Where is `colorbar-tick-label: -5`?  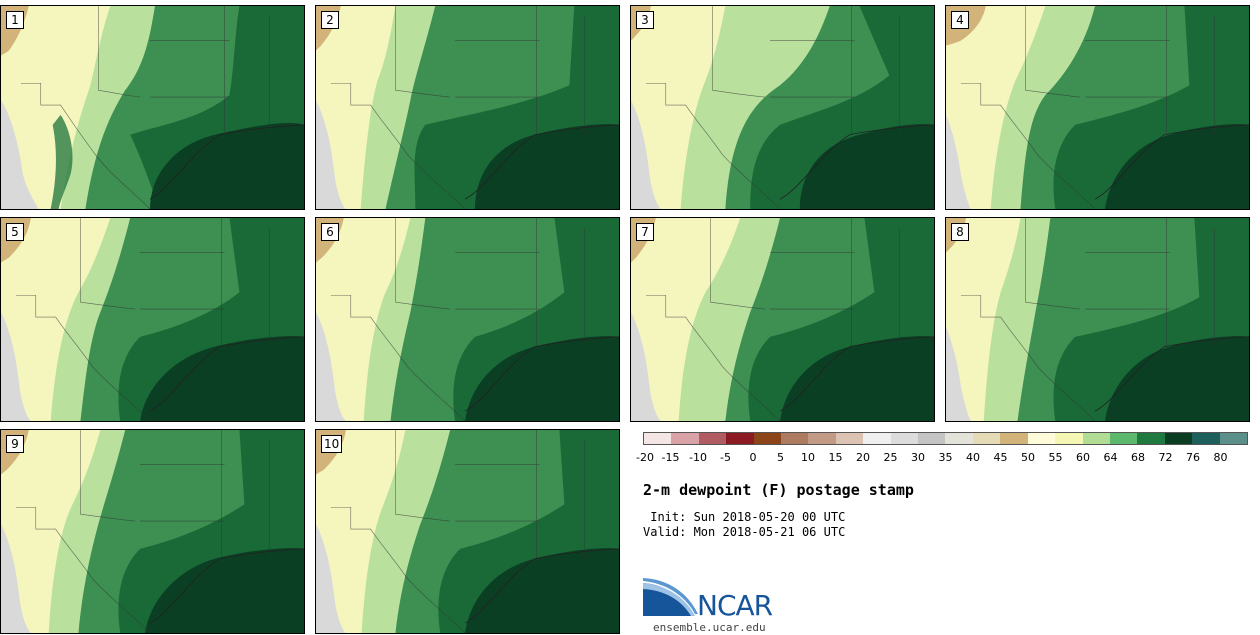
colorbar-tick-label: -5 is located at coordinates (725, 457).